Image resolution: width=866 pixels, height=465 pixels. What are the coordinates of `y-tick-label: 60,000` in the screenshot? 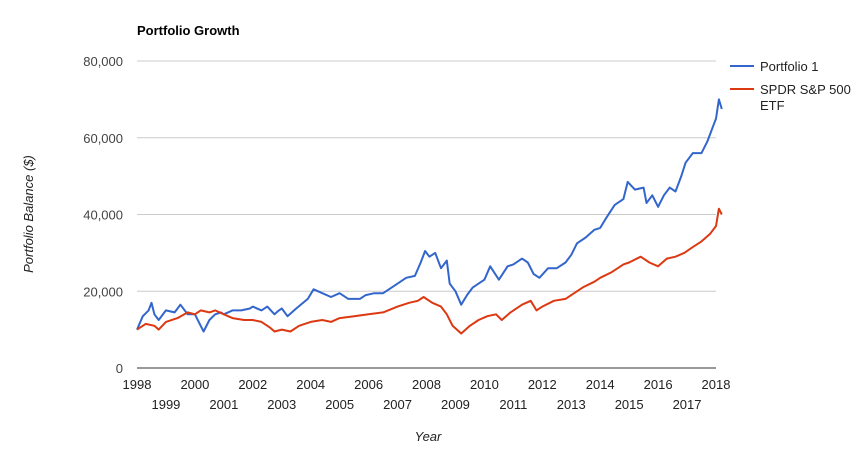 It's located at (103, 138).